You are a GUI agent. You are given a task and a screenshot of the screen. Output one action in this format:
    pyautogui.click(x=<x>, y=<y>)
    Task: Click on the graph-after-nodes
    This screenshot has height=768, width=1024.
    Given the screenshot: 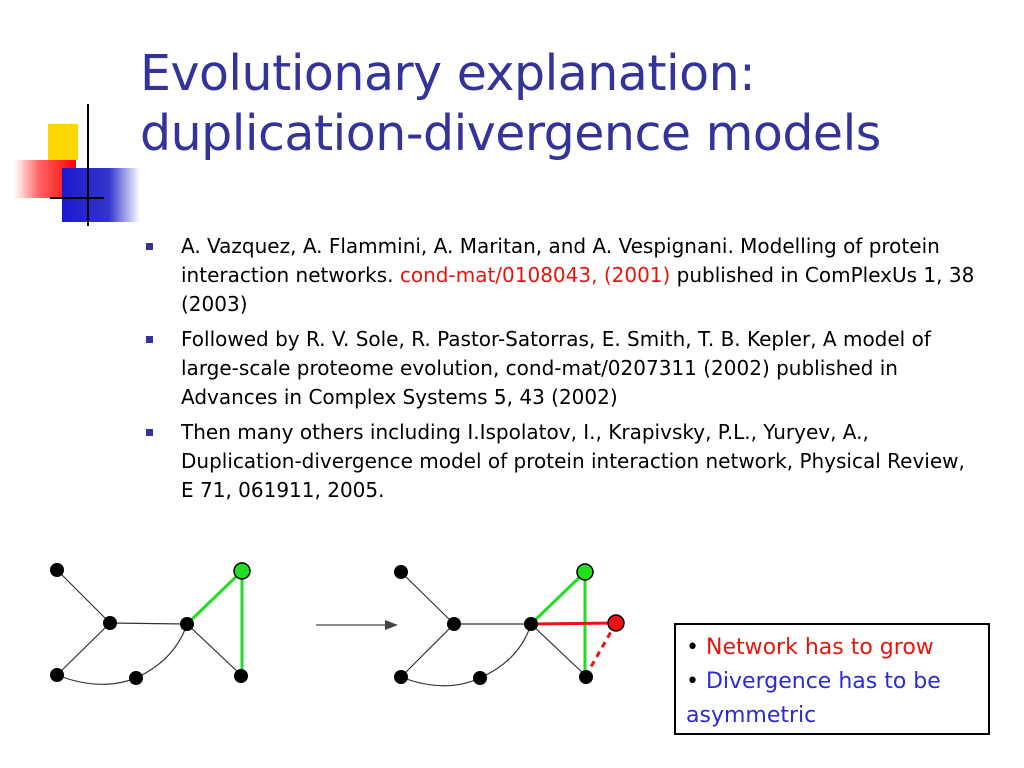 What is the action you would take?
    pyautogui.click(x=509, y=624)
    